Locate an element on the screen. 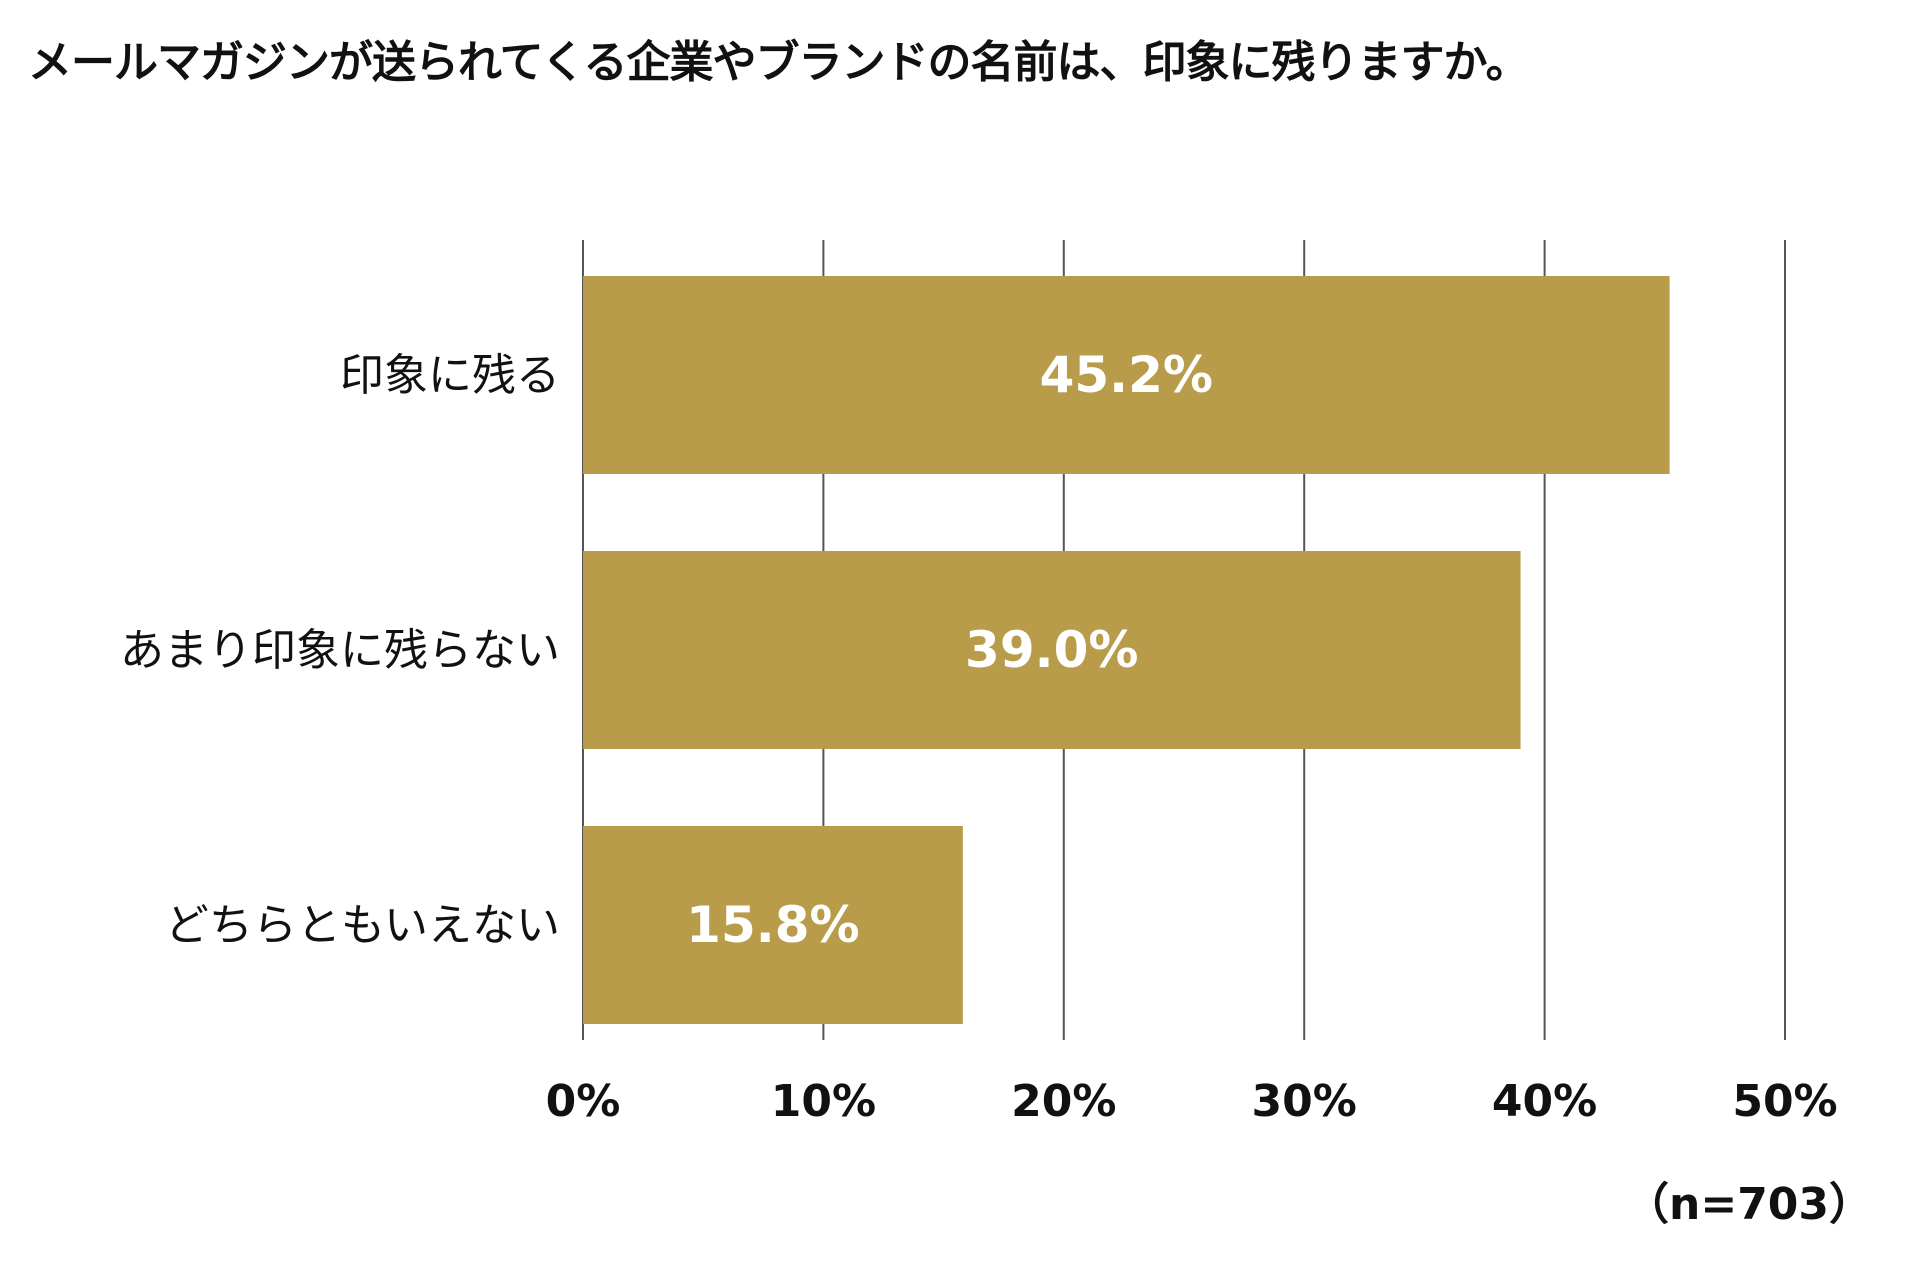 This screenshot has width=1920, height=1280. x-tick-label: 50% is located at coordinates (1784, 1101).